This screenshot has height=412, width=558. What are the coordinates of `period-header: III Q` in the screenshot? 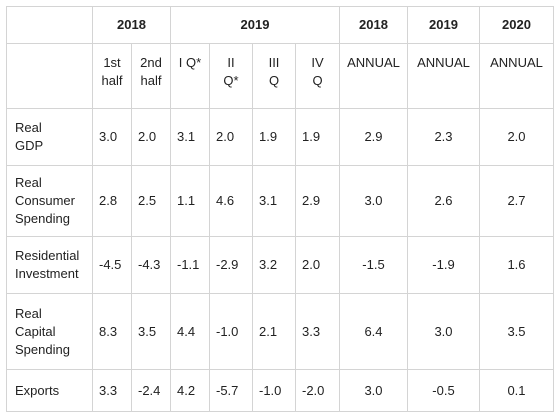 It's located at (274, 76).